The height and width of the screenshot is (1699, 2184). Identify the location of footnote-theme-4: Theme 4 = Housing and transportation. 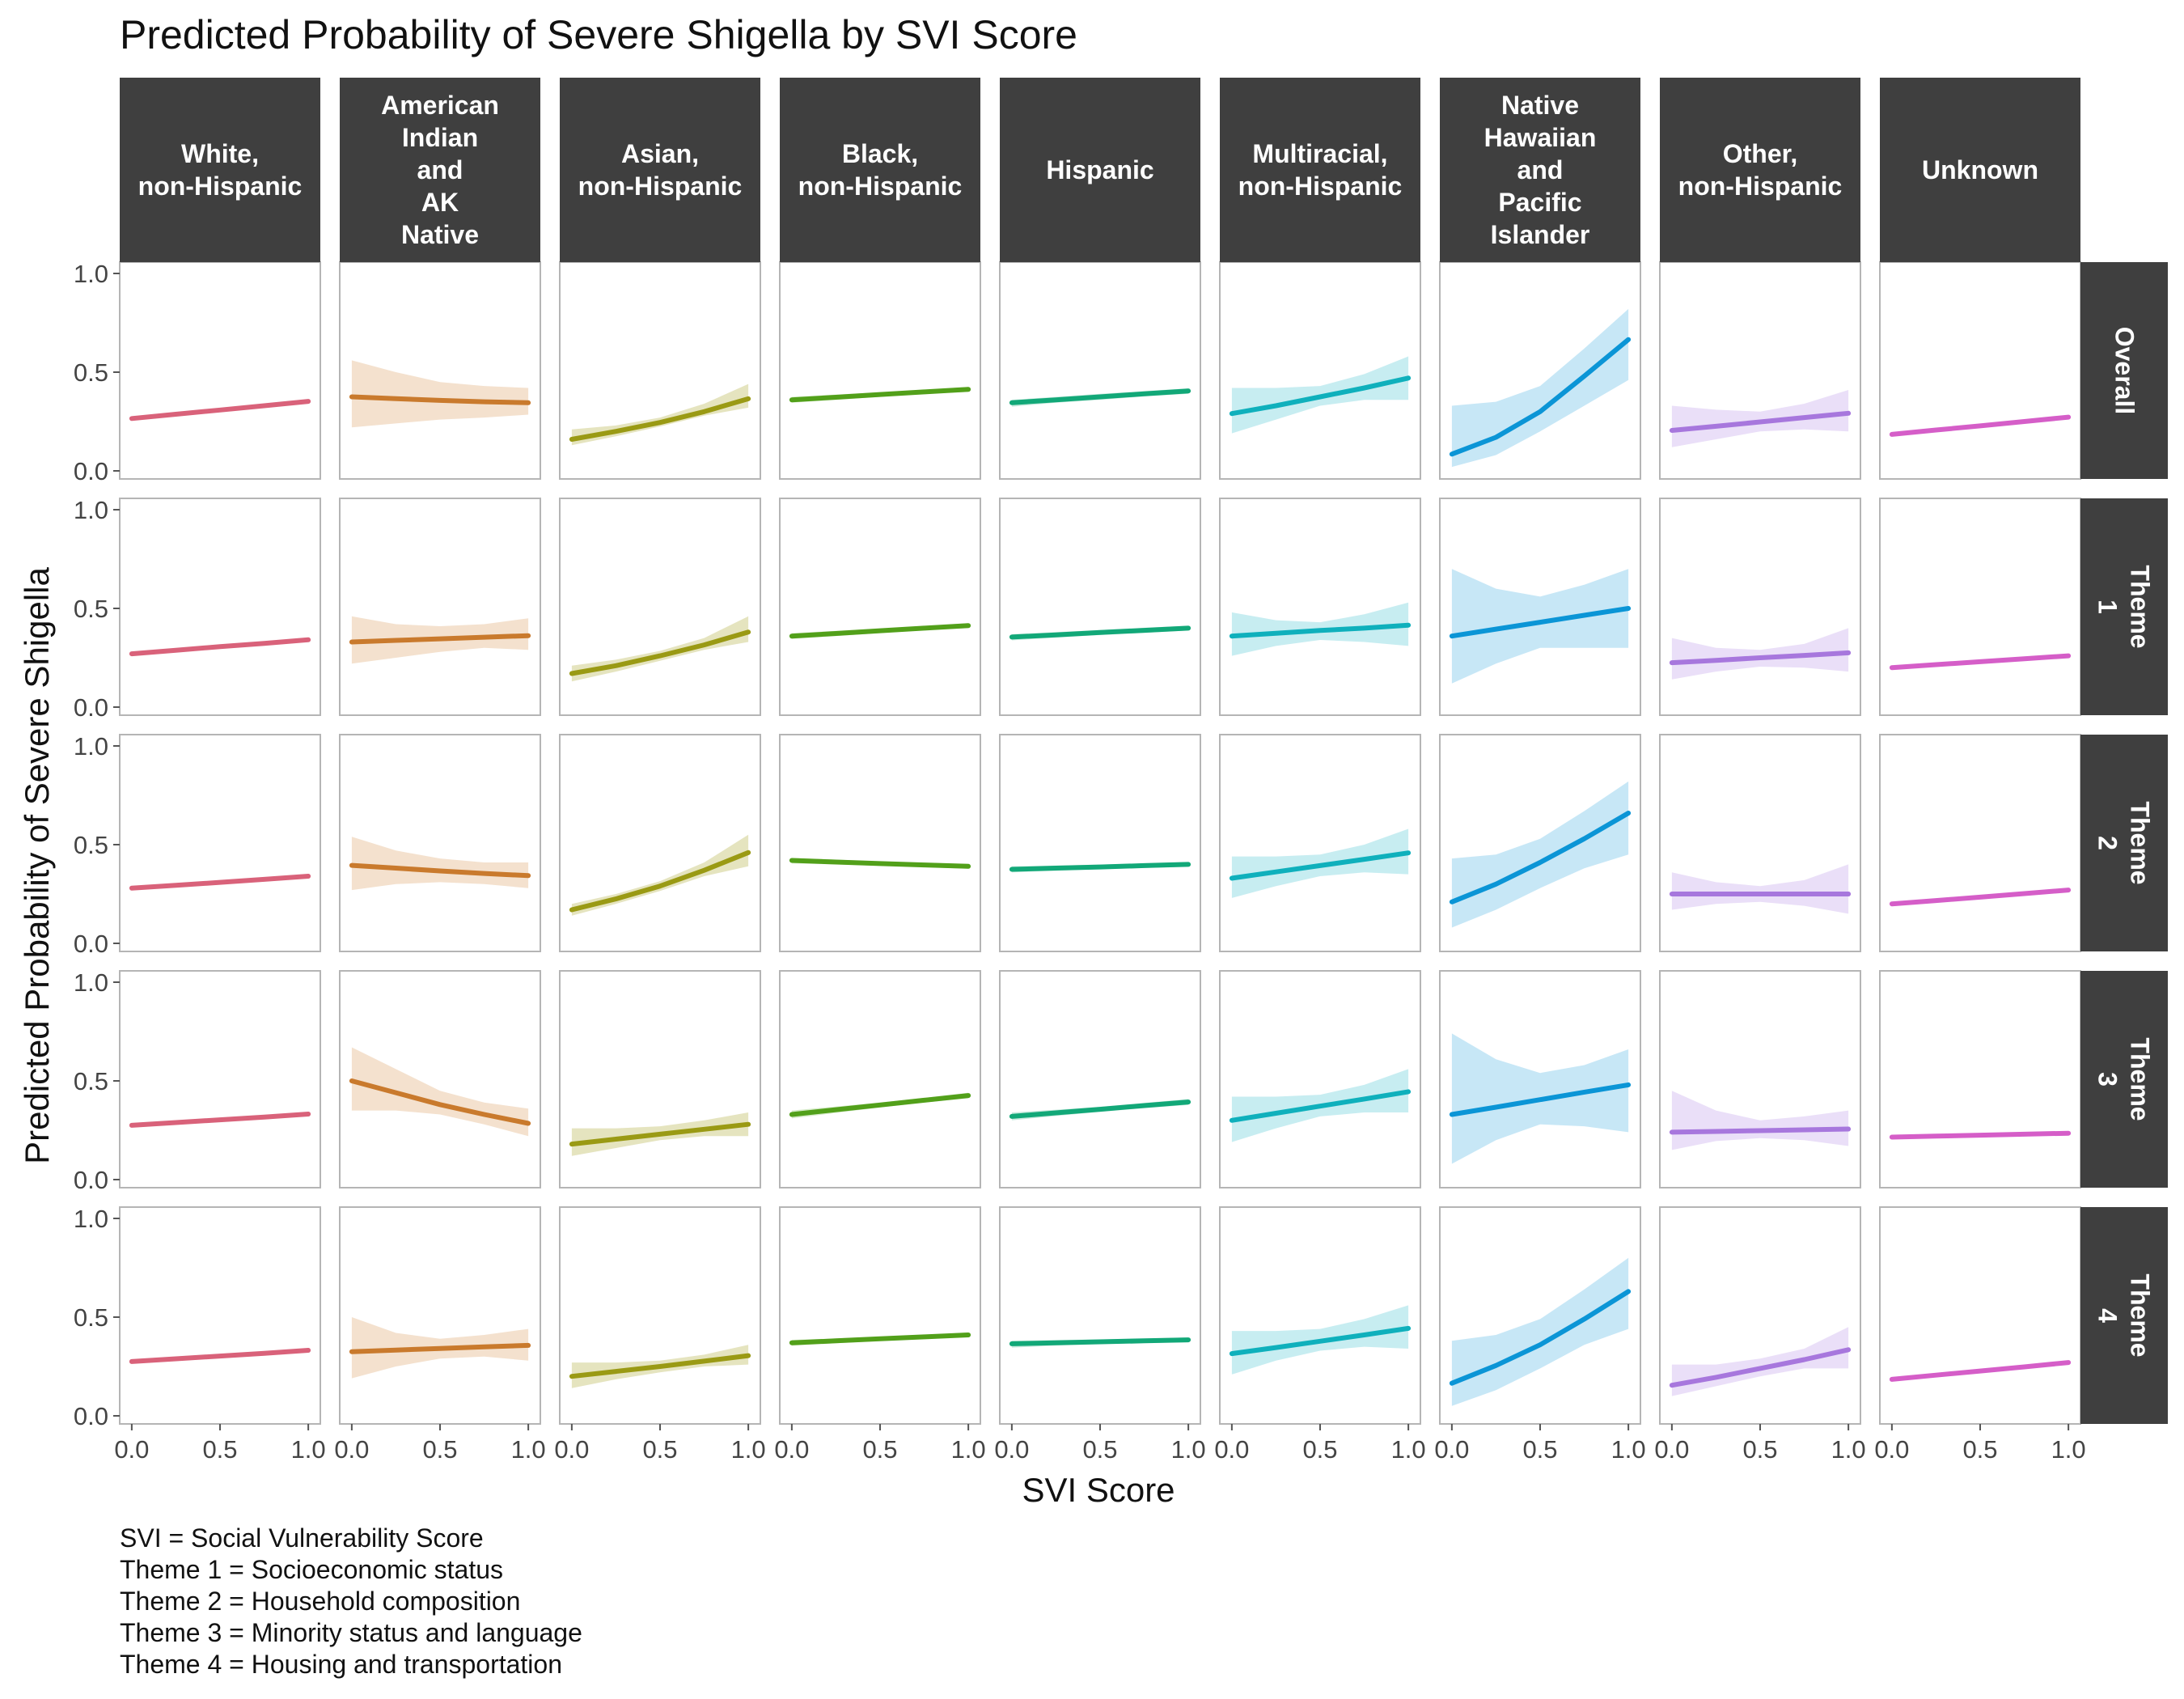
(341, 1665).